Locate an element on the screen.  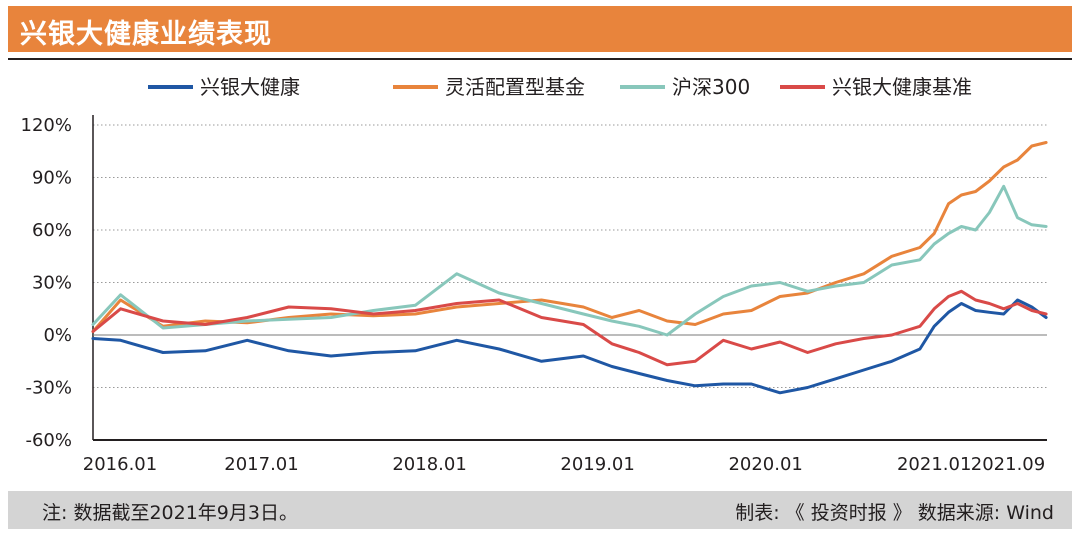
title-bar: 兴银大健康业绩表现 is located at coordinates (540, 29).